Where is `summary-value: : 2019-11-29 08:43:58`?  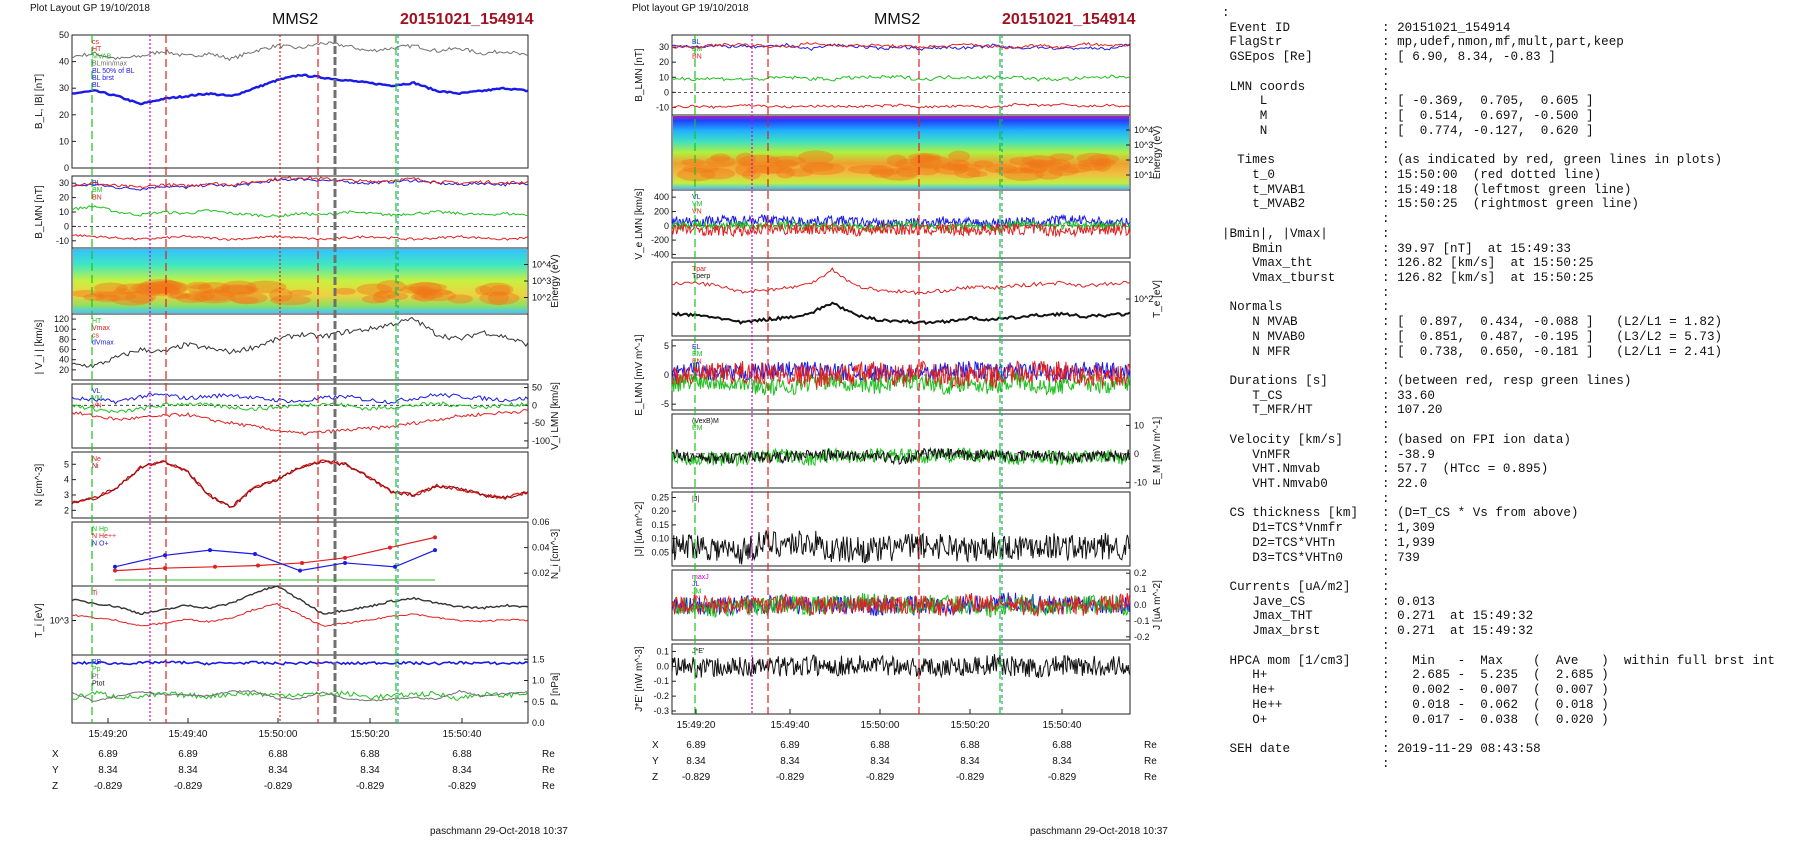 summary-value: : 2019-11-29 08:43:58 is located at coordinates (1461, 748).